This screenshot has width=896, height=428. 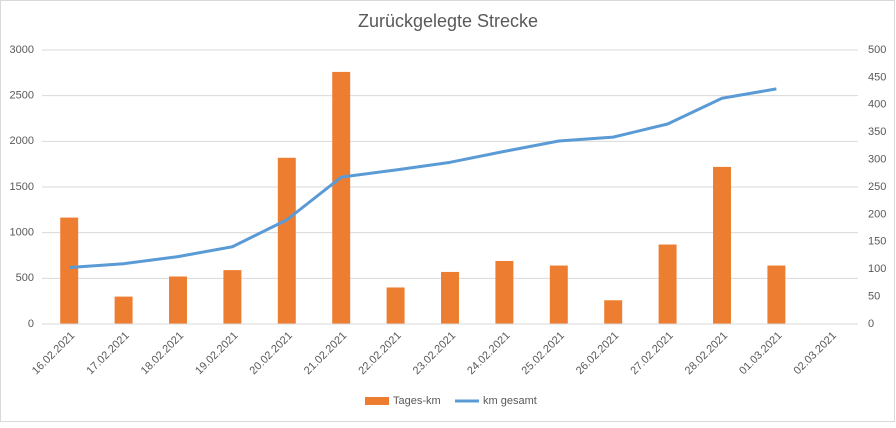 What do you see at coordinates (877, 214) in the screenshot?
I see `y2-tick-label: 200` at bounding box center [877, 214].